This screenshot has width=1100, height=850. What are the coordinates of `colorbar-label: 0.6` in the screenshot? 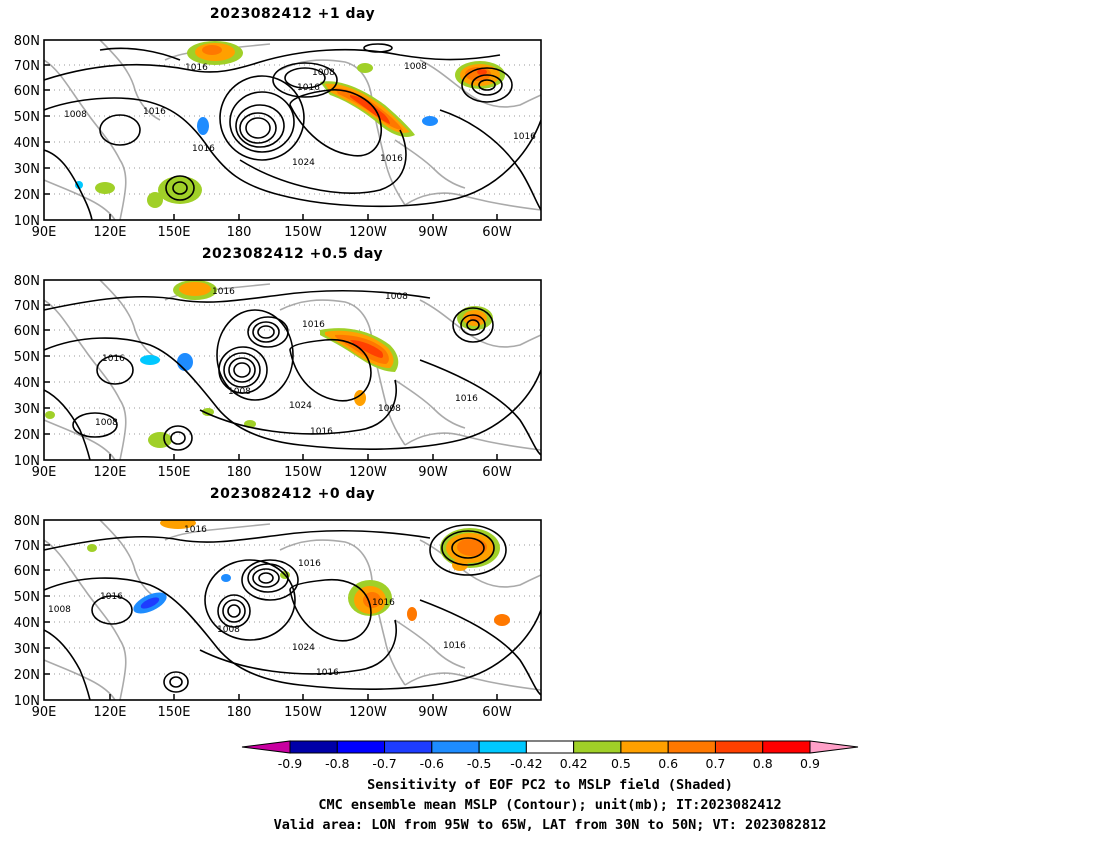 It's located at (668, 763).